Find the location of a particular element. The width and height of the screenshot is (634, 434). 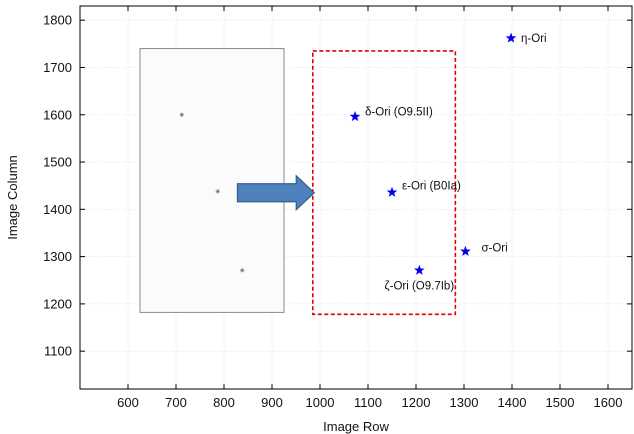

y-tick-label: 1600 is located at coordinates (57, 114).